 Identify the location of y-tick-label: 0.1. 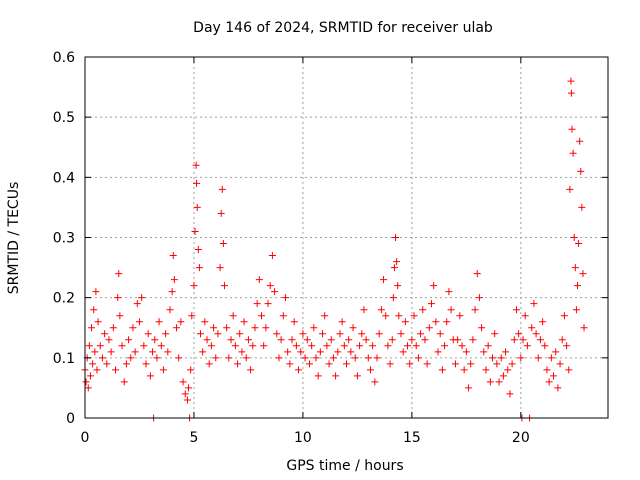
(64, 359).